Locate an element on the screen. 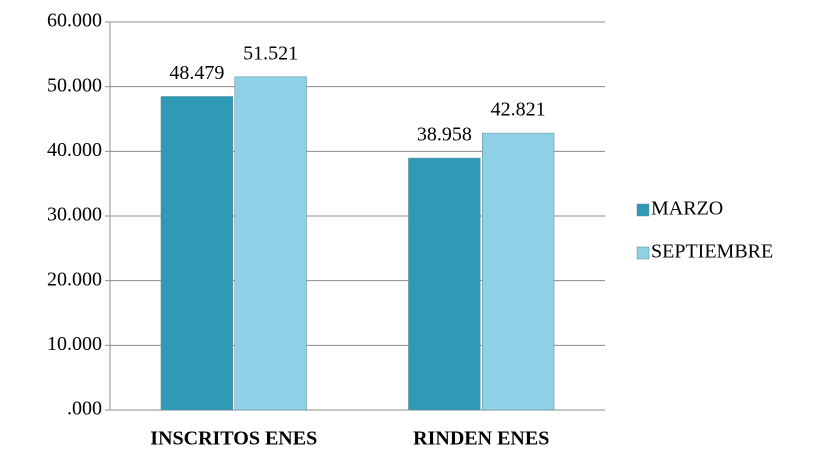  value-label: 42.821 is located at coordinates (518, 110).